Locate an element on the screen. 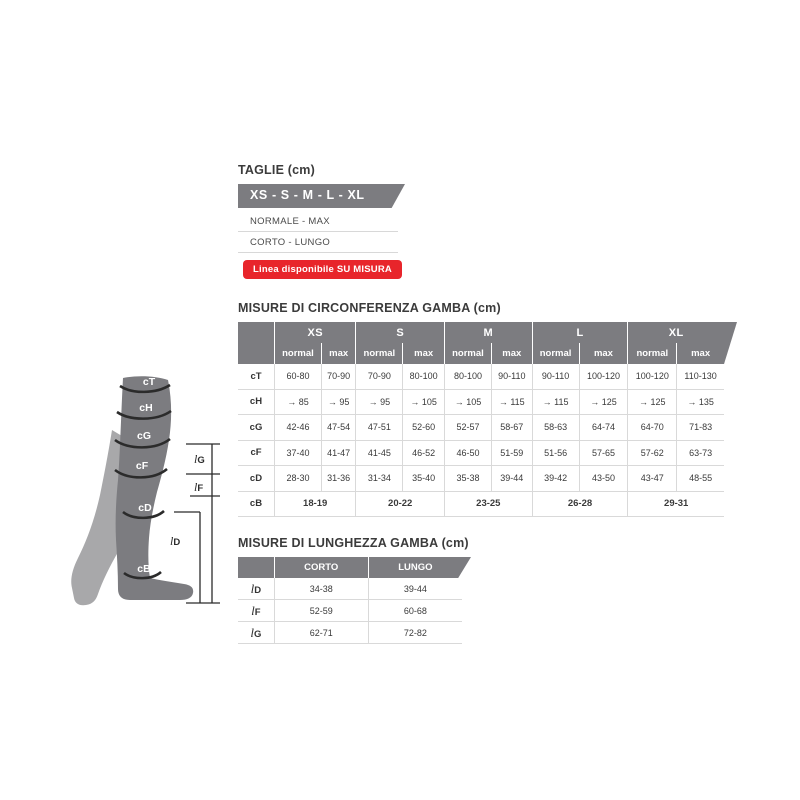  cell-ch-xs-max: → 95 is located at coordinates (338, 402).